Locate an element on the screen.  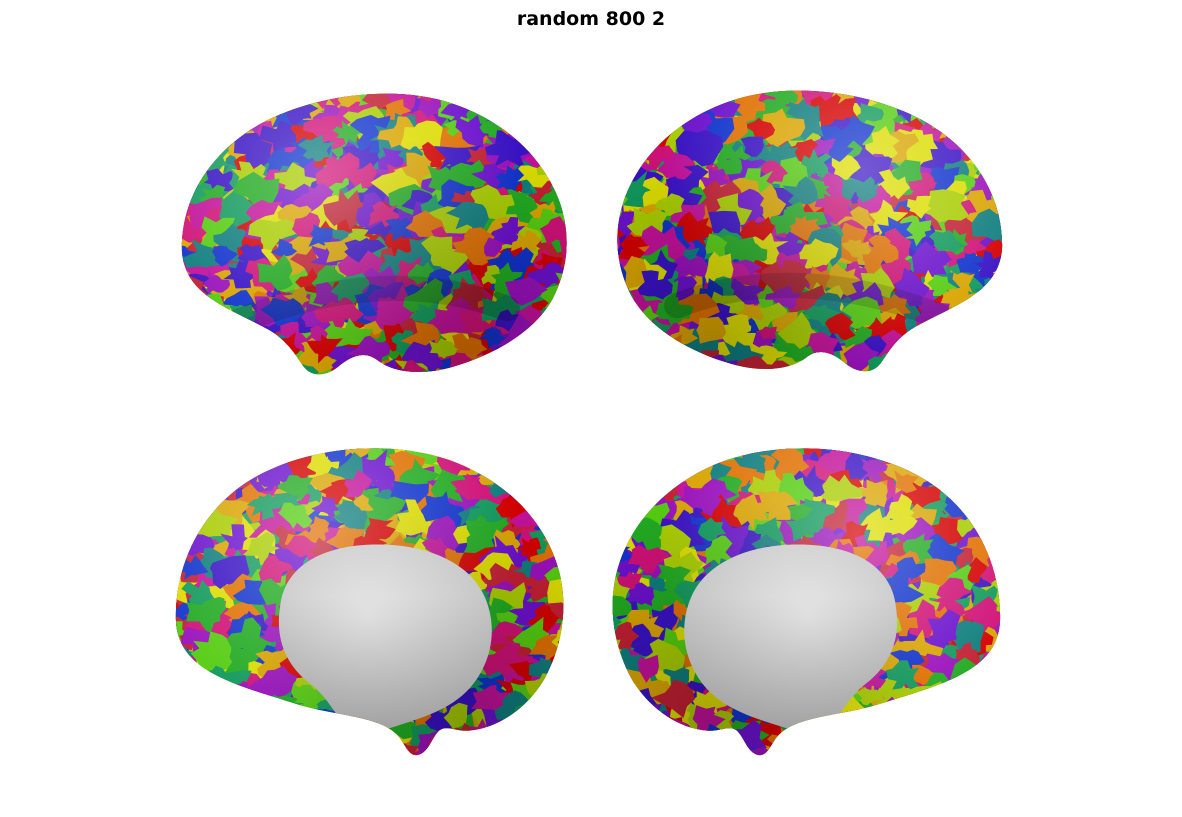
brain-view-left-lateral is located at coordinates (372, 238).